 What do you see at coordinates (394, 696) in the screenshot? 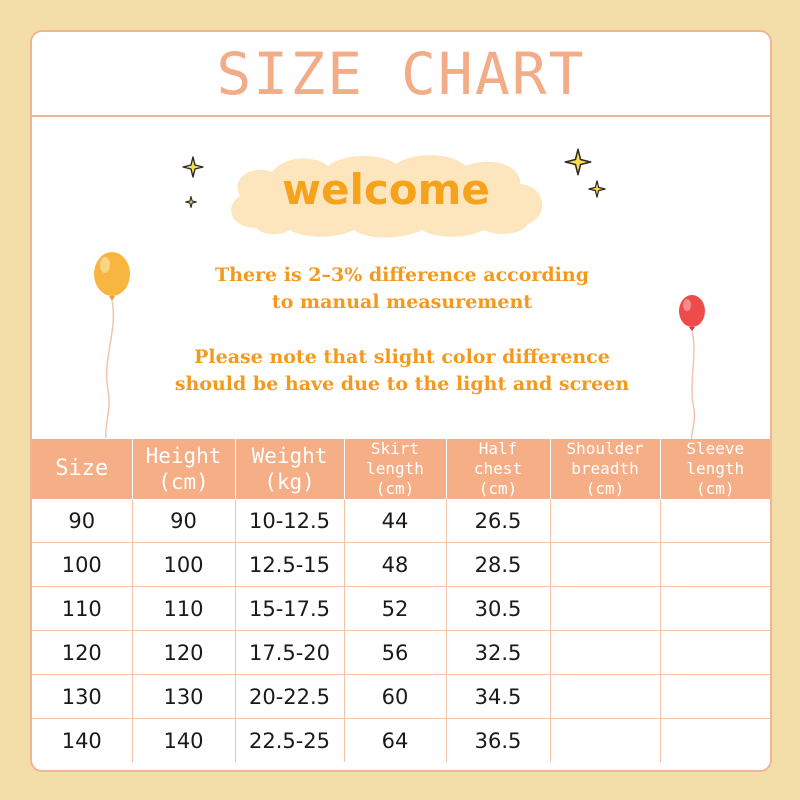
I see `cell-skirt-length: 60` at bounding box center [394, 696].